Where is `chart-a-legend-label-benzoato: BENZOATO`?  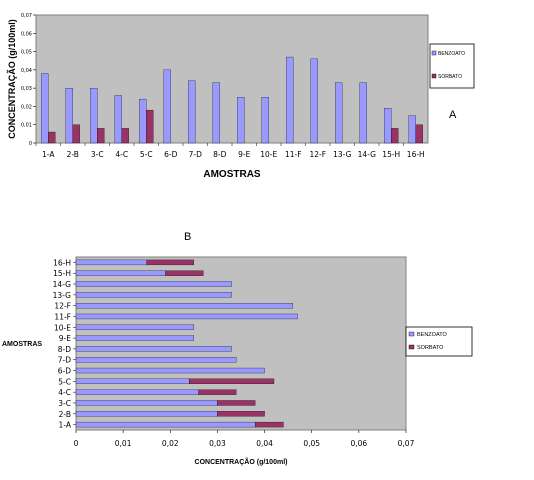
chart-a-legend-label-benzoato: BENZOATO is located at coordinates (451, 54).